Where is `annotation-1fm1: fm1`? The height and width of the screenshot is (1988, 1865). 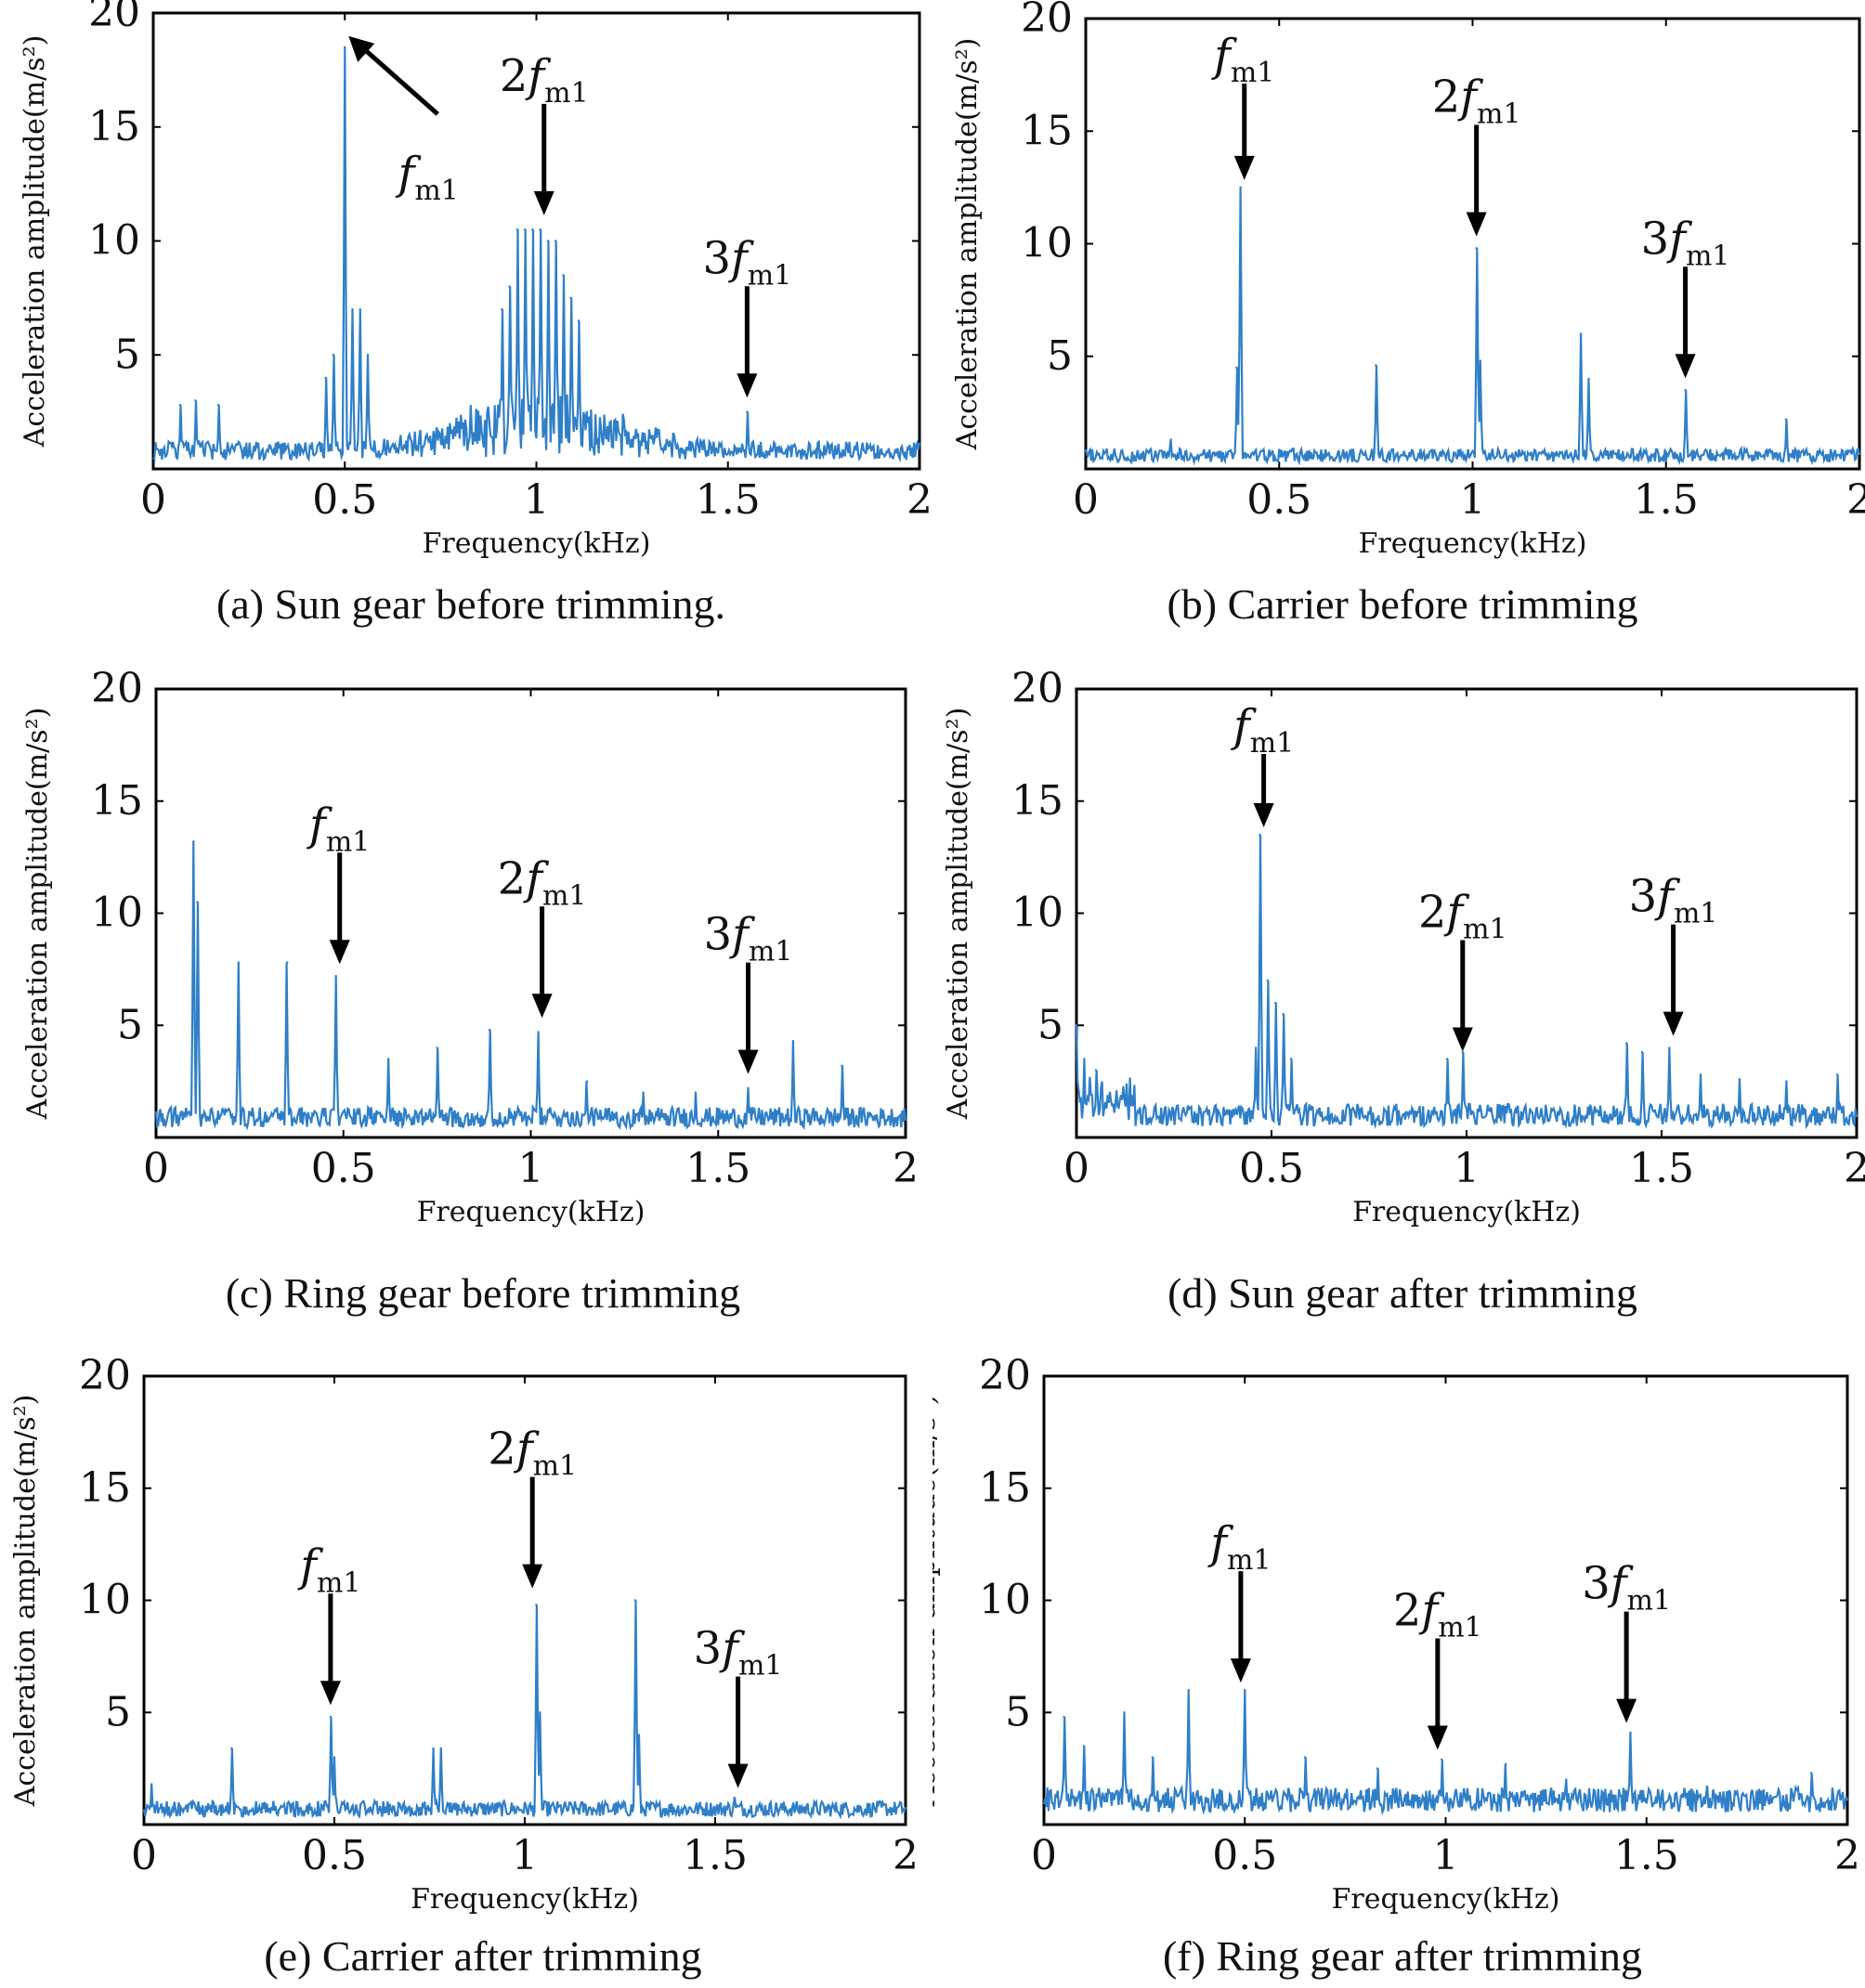
annotation-1fm1: fm1 is located at coordinates (329, 1623).